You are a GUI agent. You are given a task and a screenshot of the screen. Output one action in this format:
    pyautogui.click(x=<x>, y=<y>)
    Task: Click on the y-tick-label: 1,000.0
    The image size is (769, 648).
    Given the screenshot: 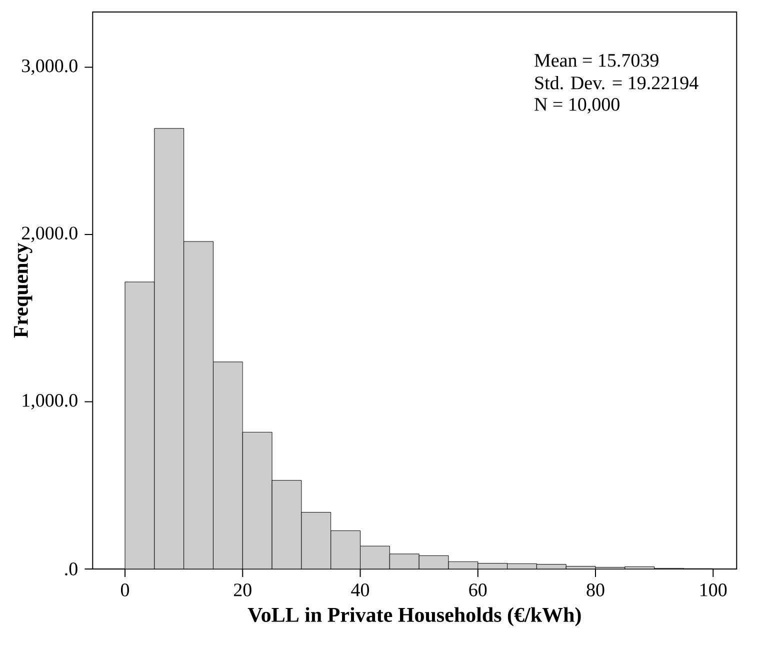 What is the action you would take?
    pyautogui.click(x=50, y=402)
    